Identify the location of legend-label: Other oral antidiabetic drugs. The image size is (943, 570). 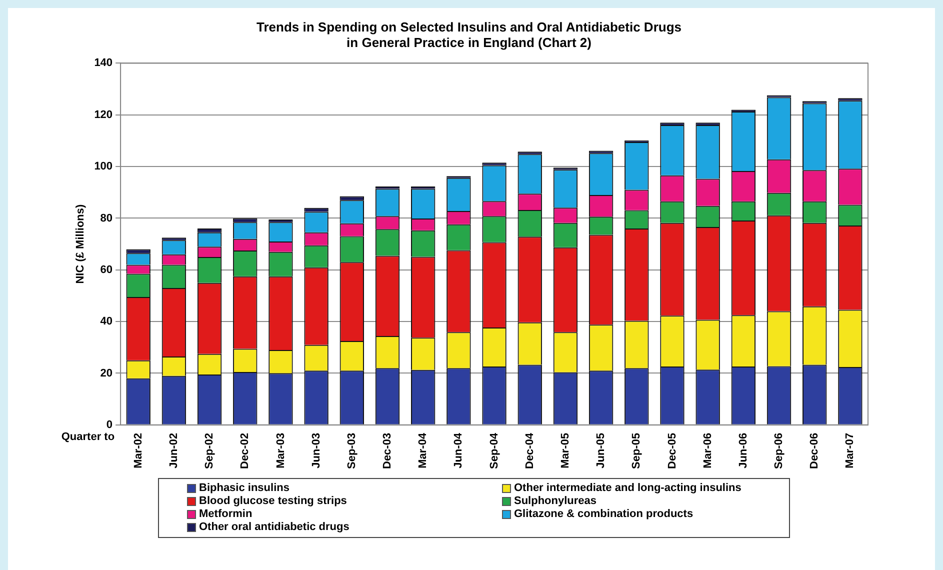
(274, 527).